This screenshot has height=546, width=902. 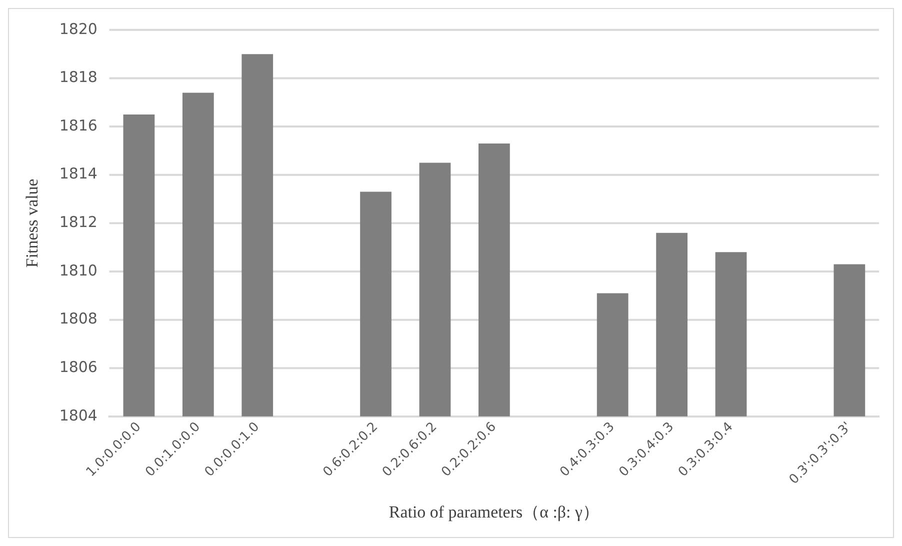 What do you see at coordinates (78, 270) in the screenshot?
I see `y-tick-label: 1810` at bounding box center [78, 270].